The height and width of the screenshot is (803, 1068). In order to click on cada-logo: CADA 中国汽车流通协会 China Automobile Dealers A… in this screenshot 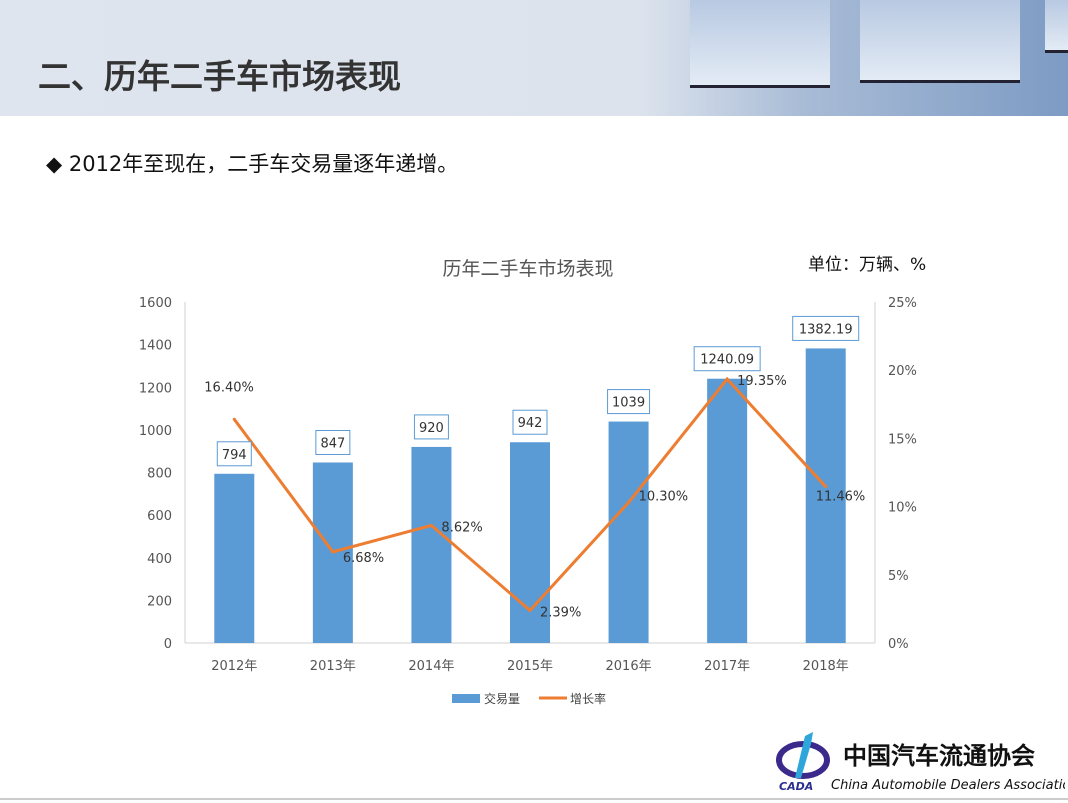, I will do `click(920, 762)`.